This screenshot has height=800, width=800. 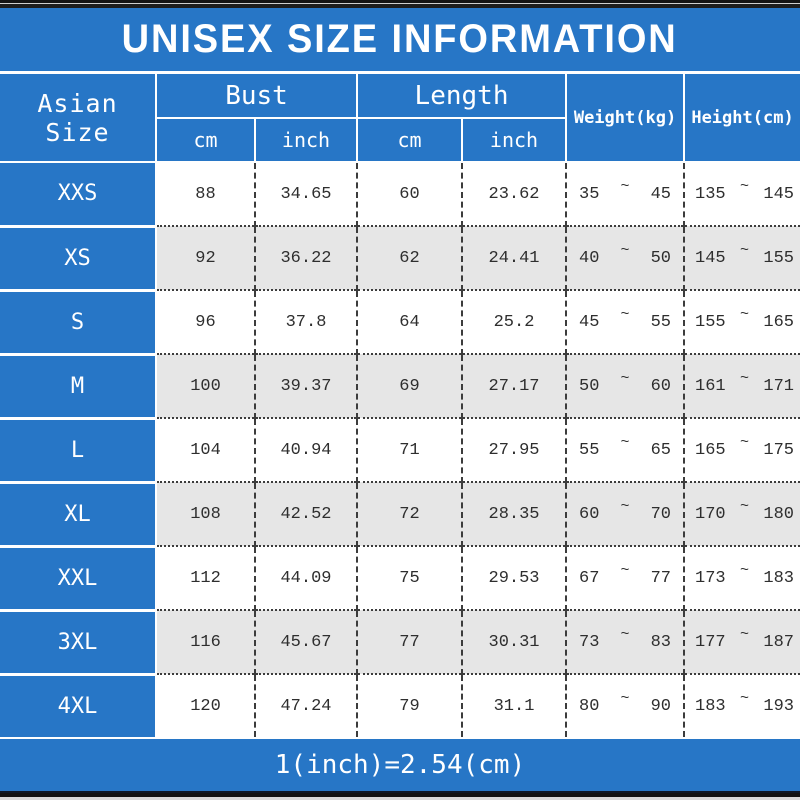 What do you see at coordinates (205, 449) in the screenshot?
I see `bust-cm-cell: 104` at bounding box center [205, 449].